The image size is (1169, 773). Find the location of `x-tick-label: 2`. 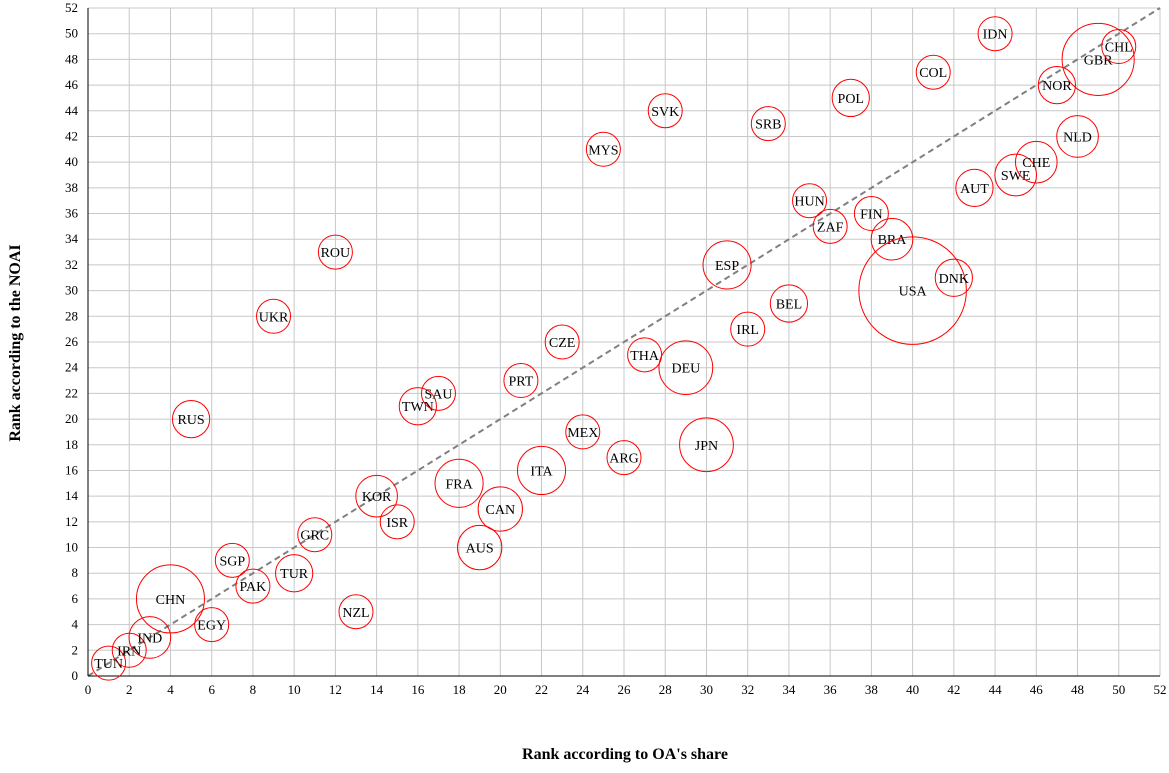

x-tick-label: 2 is located at coordinates (129, 689).